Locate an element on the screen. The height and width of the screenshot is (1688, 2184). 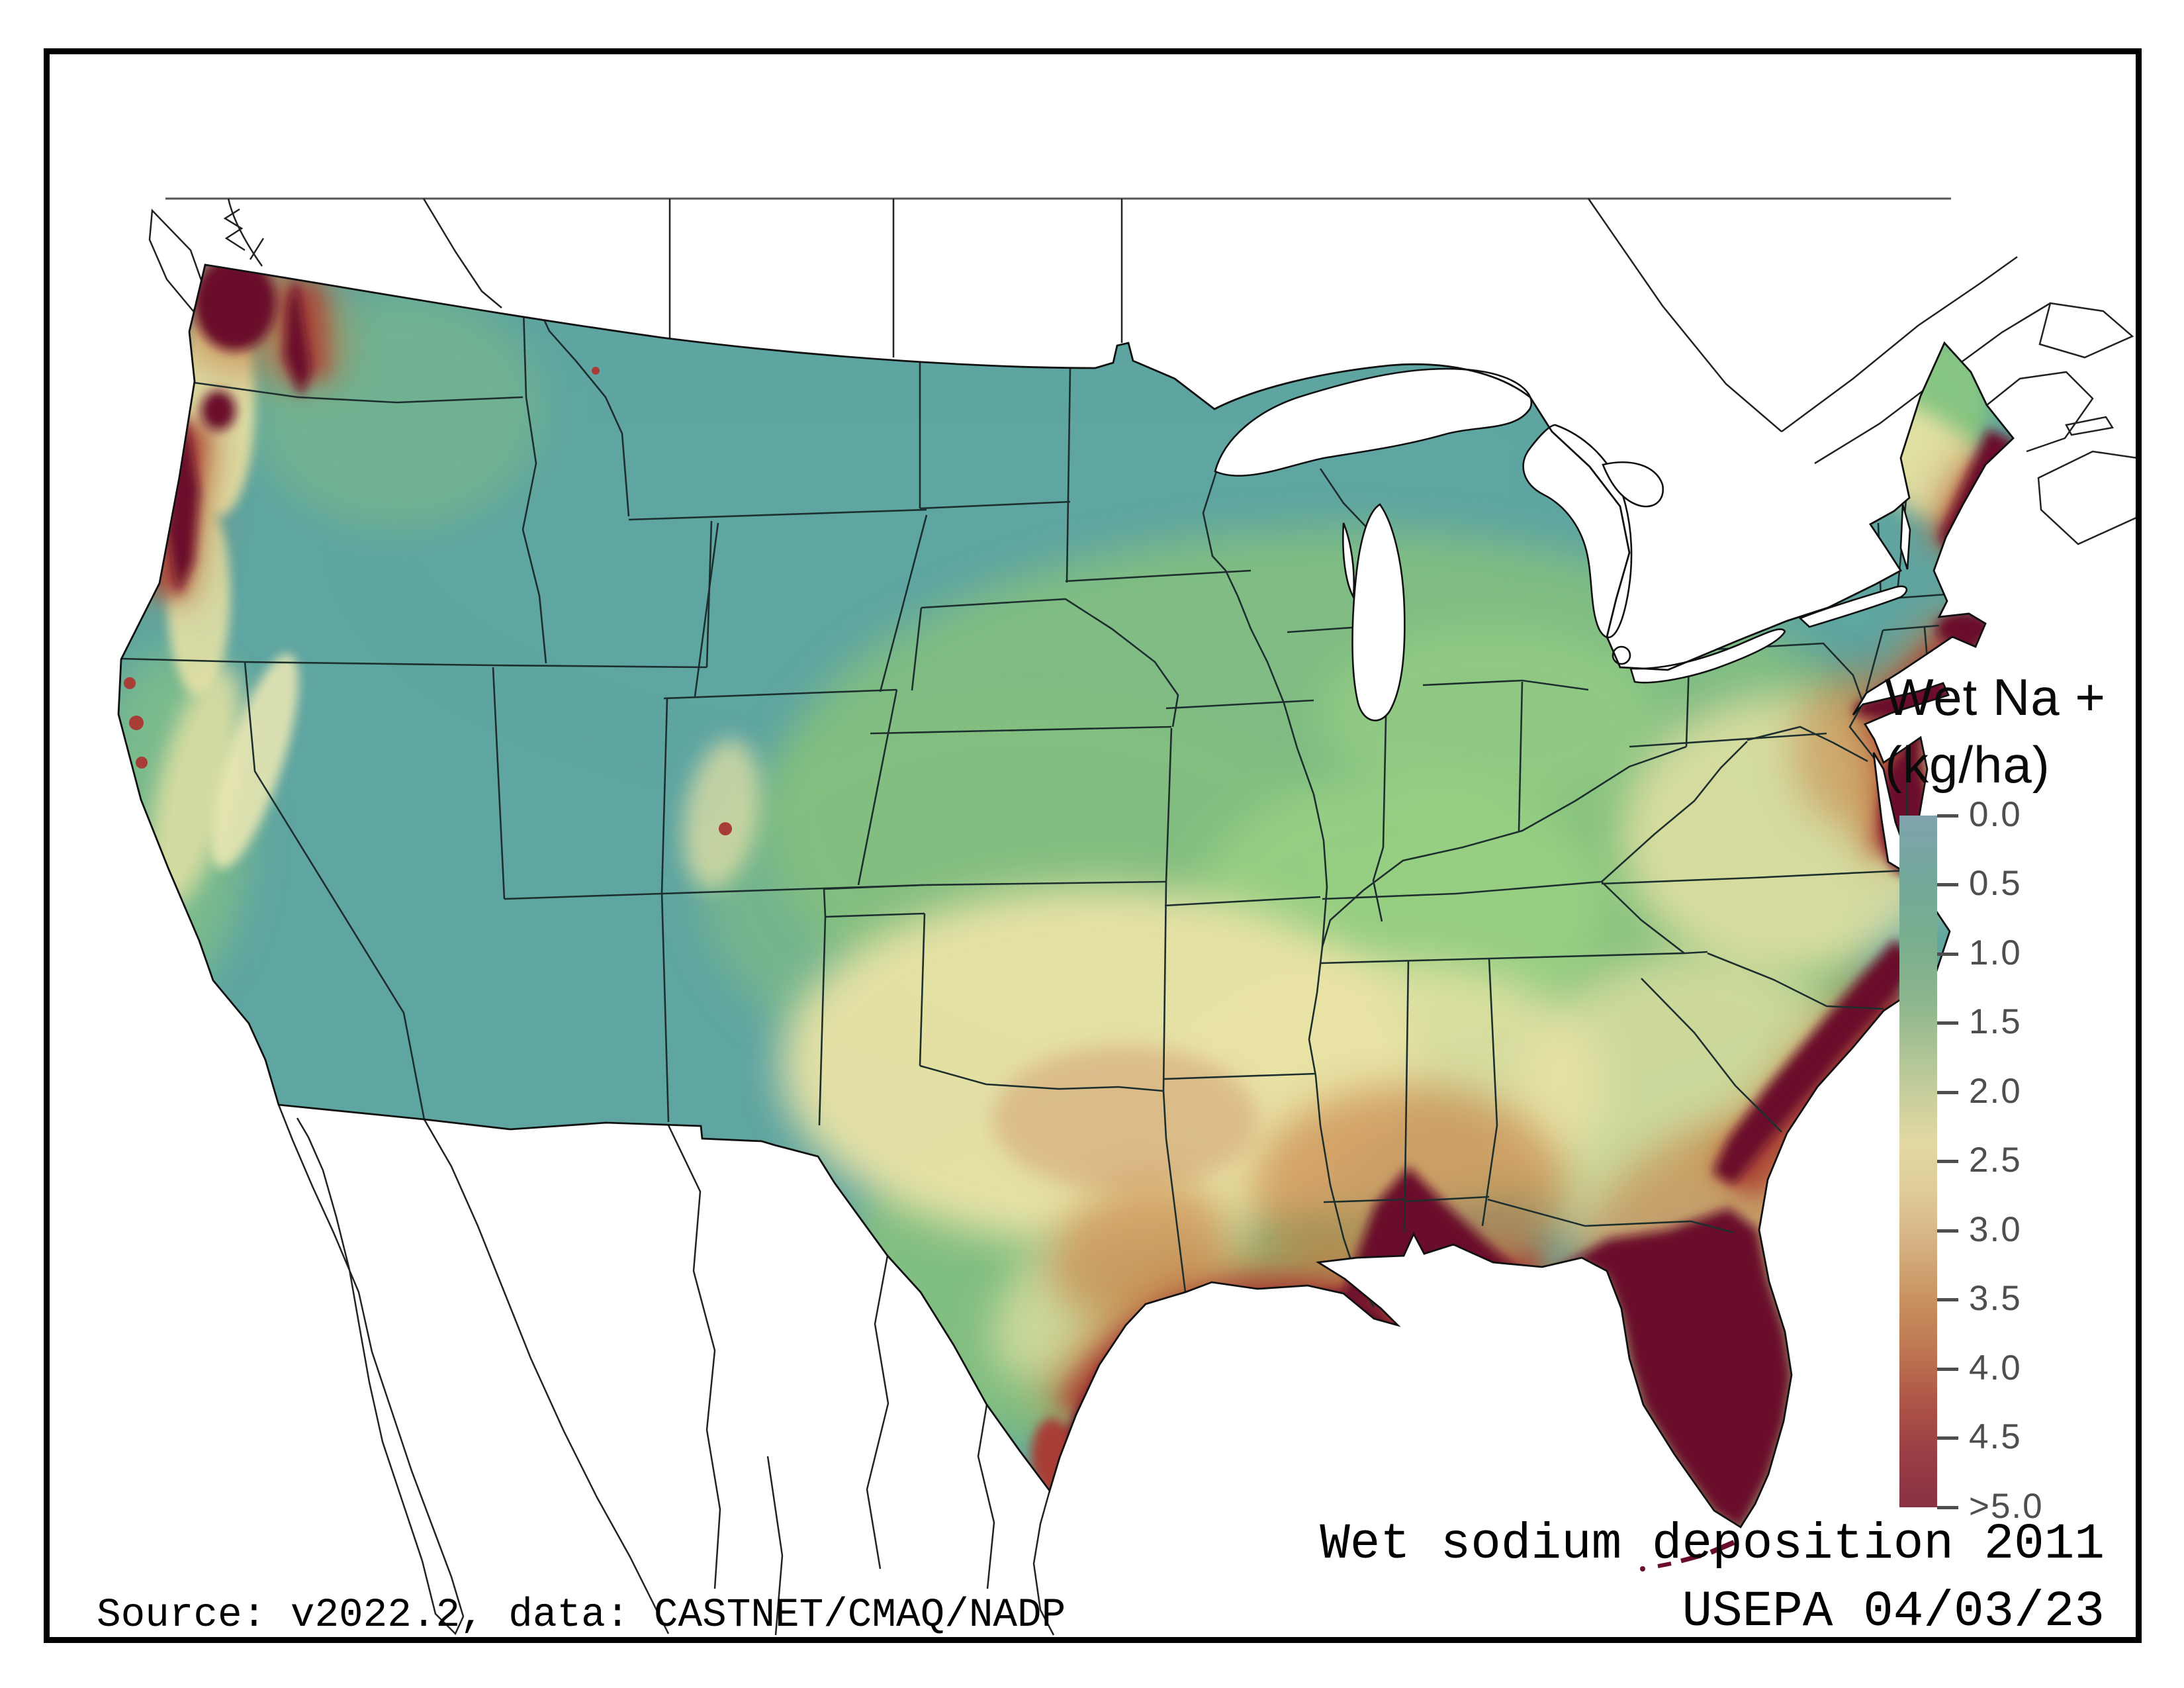
source-label: Source: v2022.2, data: CASTNET/CMAQ/NADP is located at coordinates (581, 1615).